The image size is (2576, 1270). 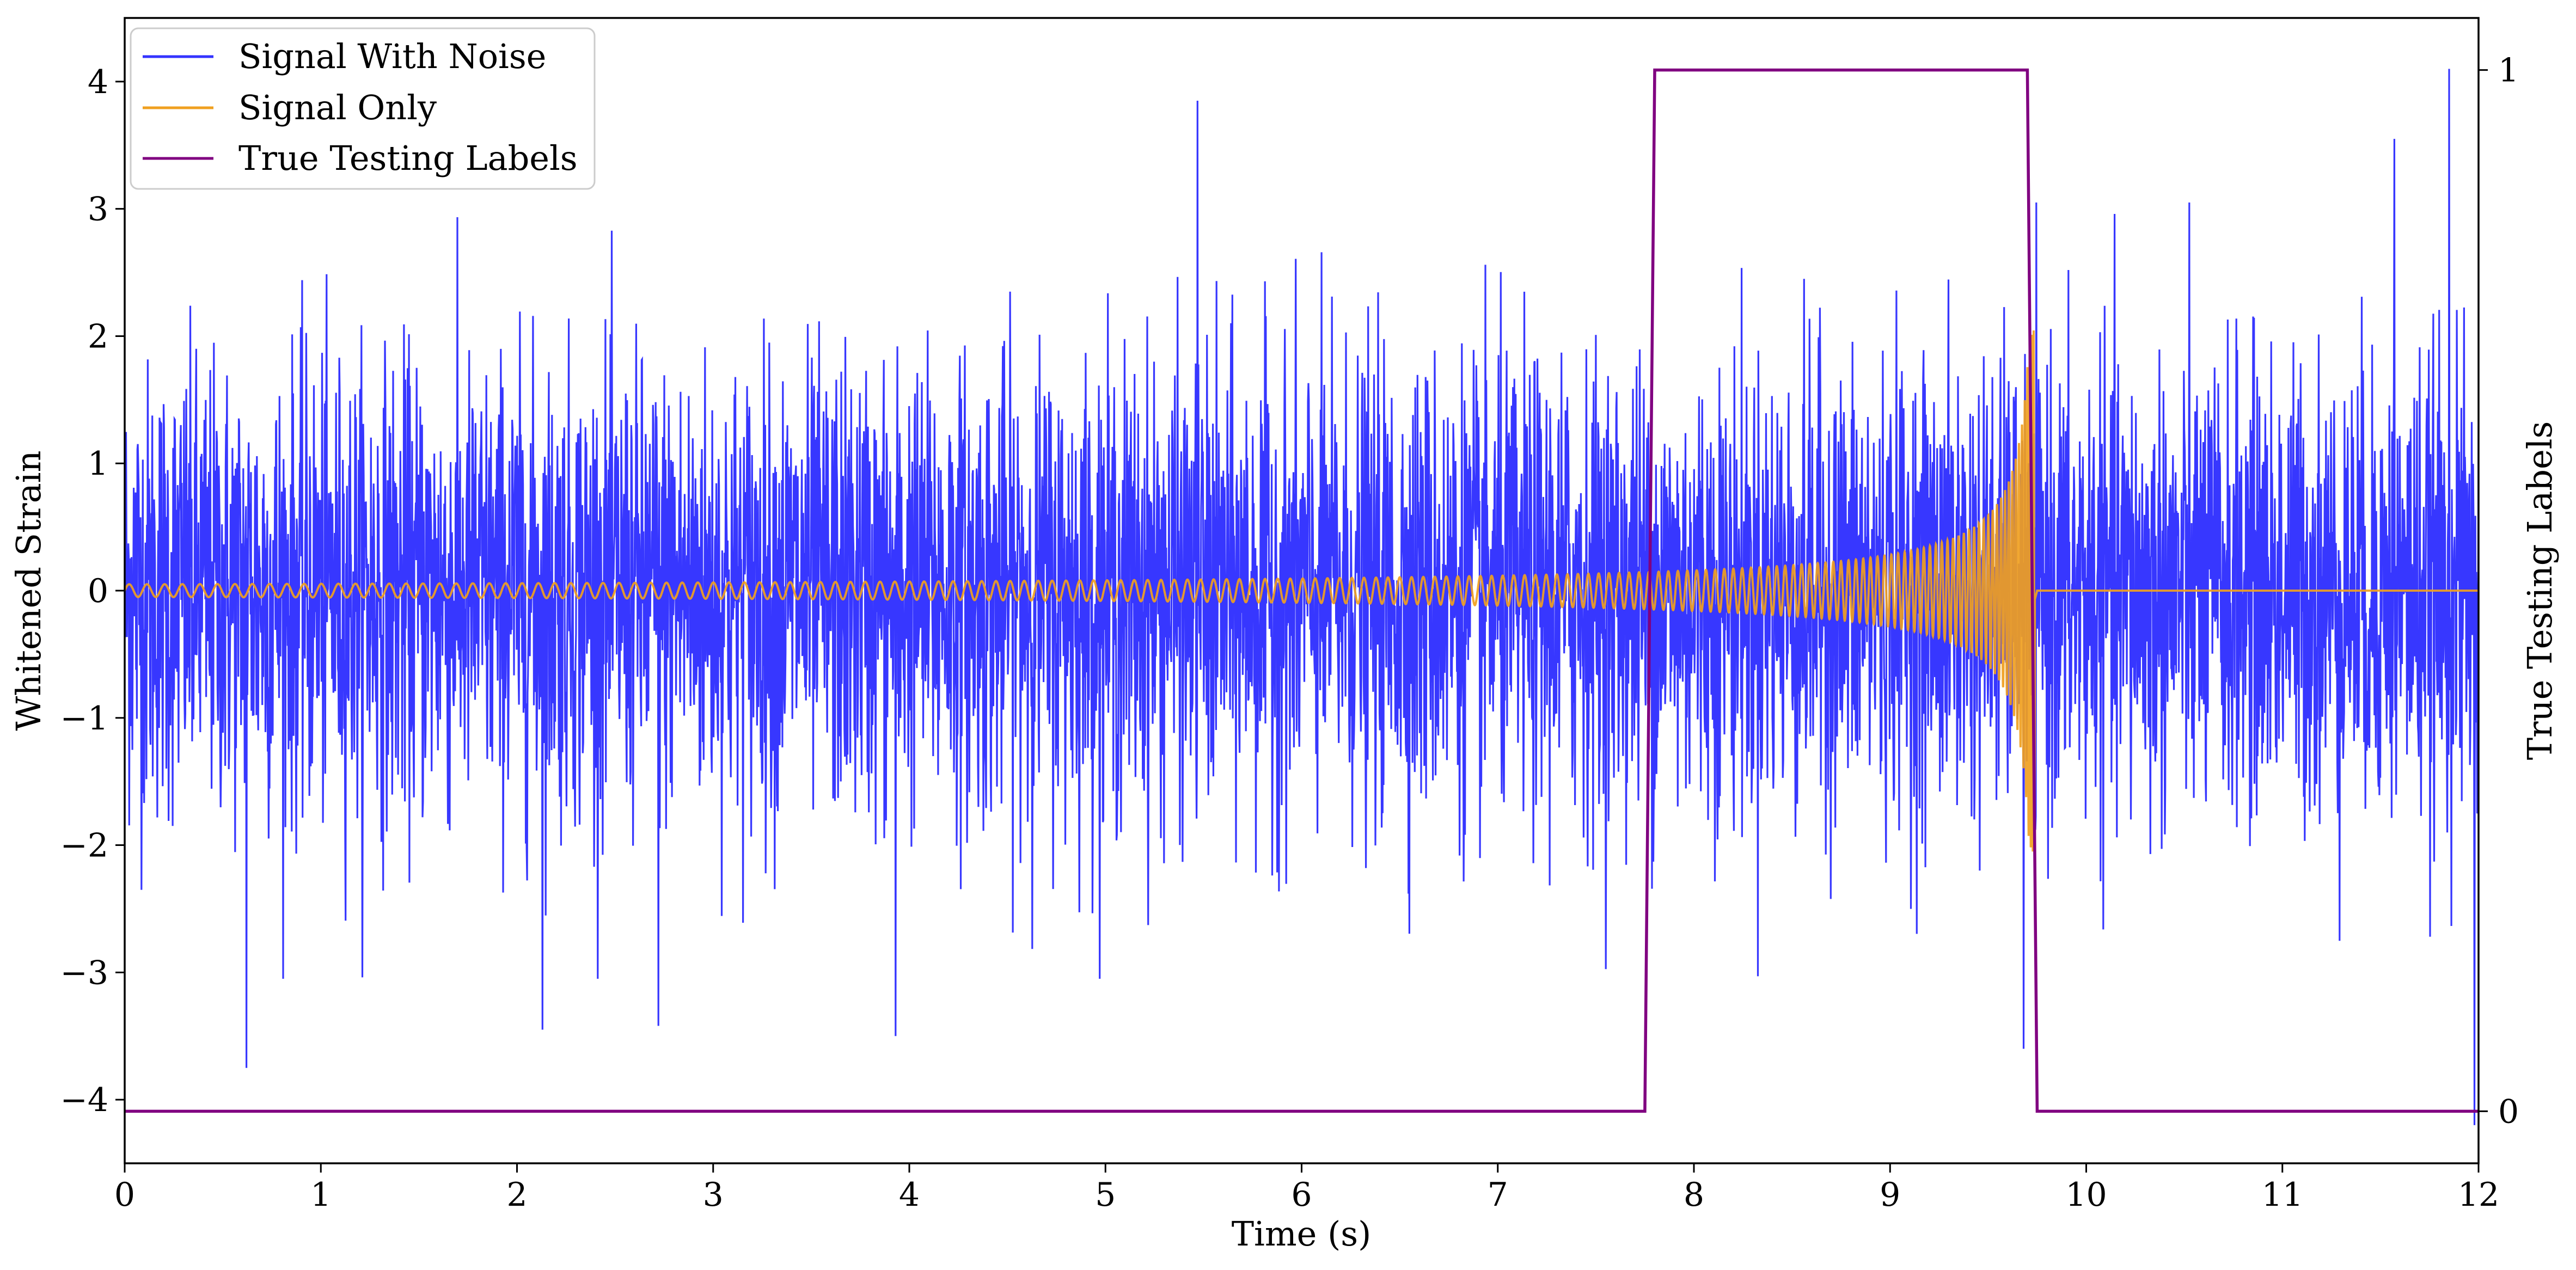 What do you see at coordinates (516, 1195) in the screenshot?
I see `x-tick-label: 2` at bounding box center [516, 1195].